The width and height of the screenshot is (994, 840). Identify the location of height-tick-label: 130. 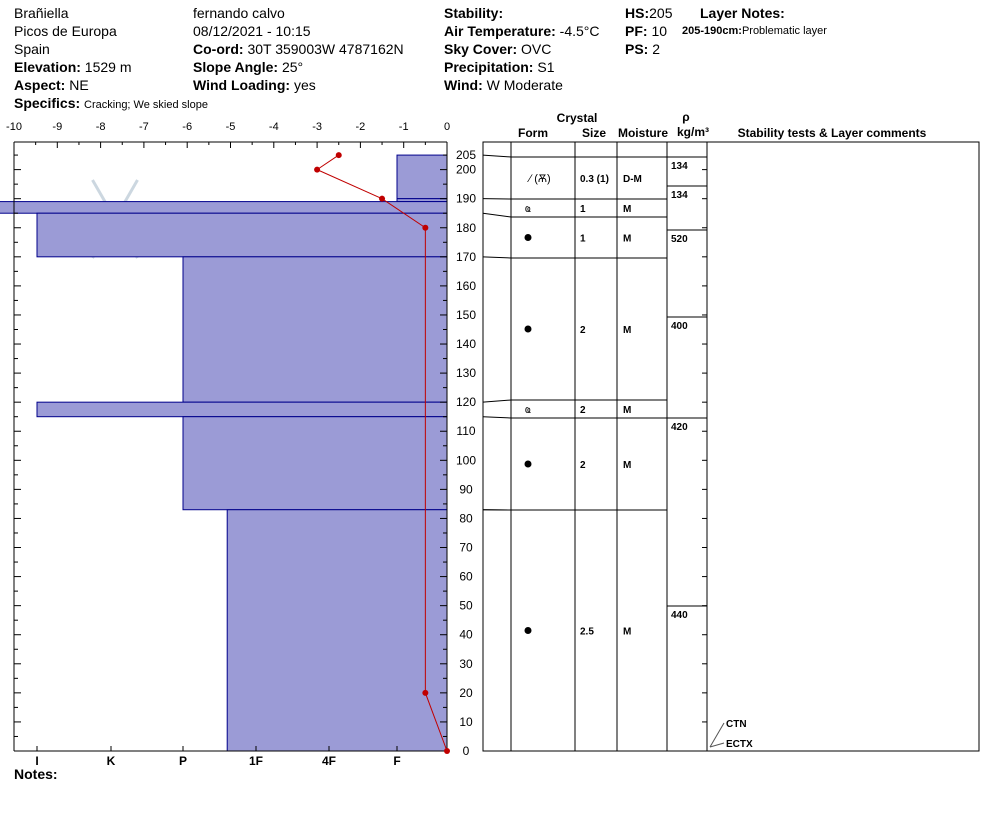
(466, 373).